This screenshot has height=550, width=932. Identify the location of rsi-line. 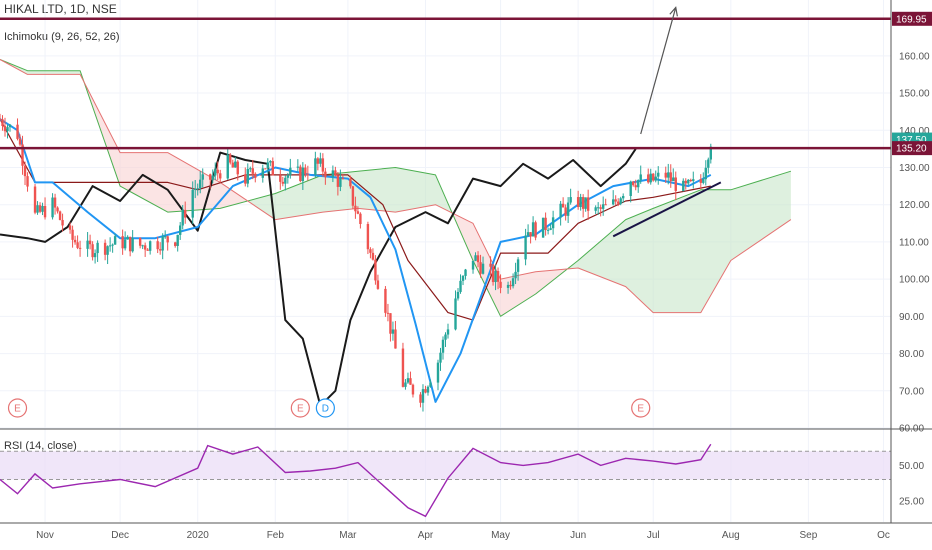
(356, 480).